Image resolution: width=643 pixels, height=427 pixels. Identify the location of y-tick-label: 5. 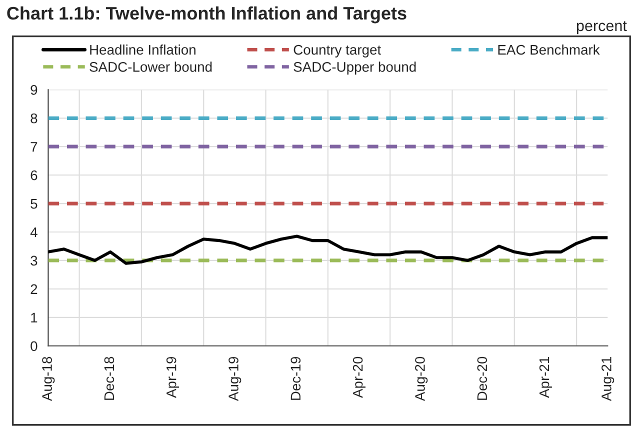
(34, 204).